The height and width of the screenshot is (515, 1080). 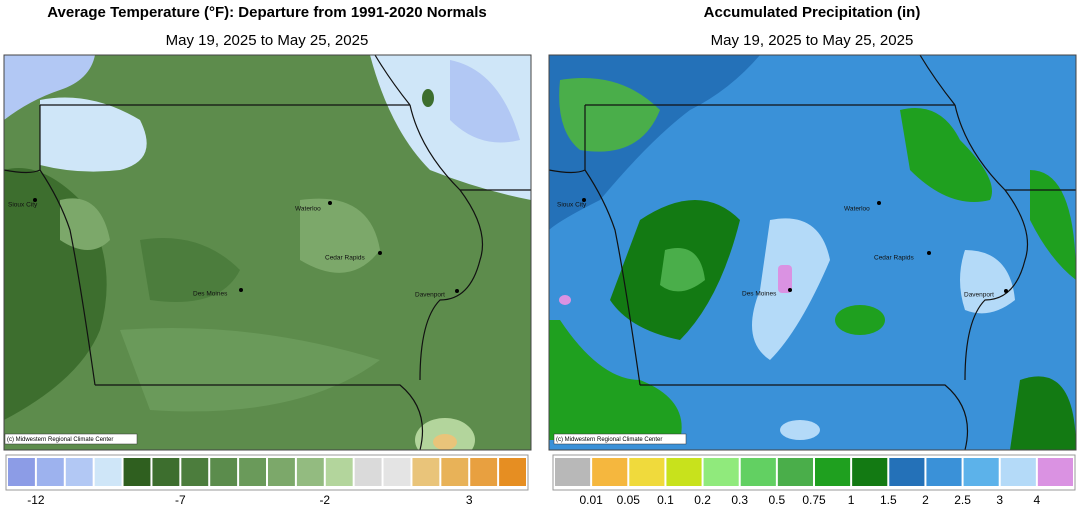 What do you see at coordinates (925, 500) in the screenshot?
I see `legend-label: 2` at bounding box center [925, 500].